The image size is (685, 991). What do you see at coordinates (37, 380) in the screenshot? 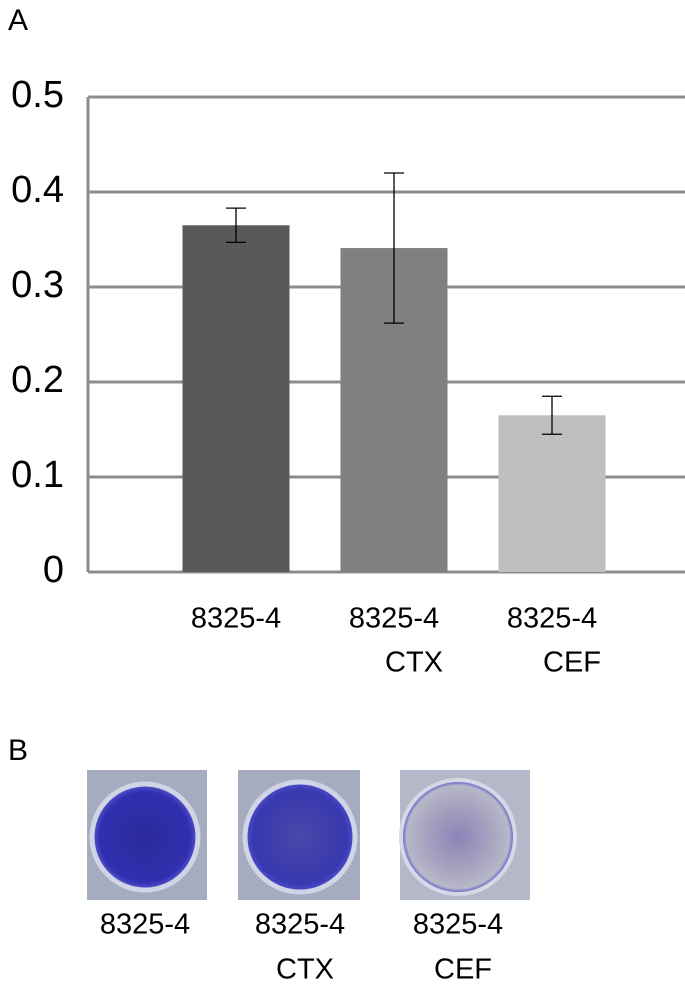
I see `y-tick-label: 0.2` at bounding box center [37, 380].